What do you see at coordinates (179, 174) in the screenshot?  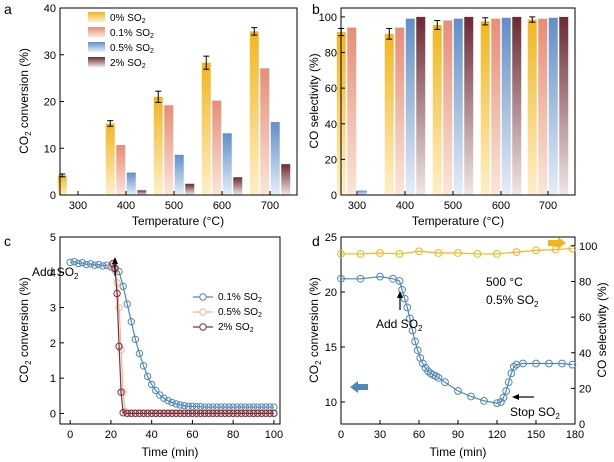 I see `panel-a-bar-500-s2` at bounding box center [179, 174].